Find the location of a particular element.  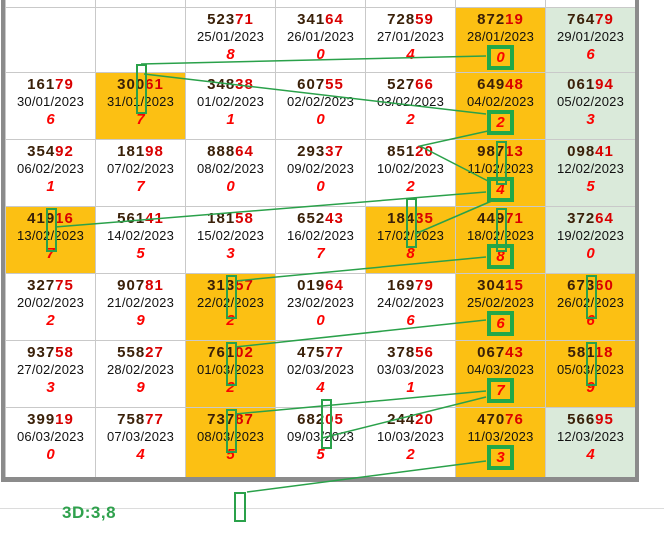

result-cell: 06194 05/02/2023 3 is located at coordinates (591, 106).